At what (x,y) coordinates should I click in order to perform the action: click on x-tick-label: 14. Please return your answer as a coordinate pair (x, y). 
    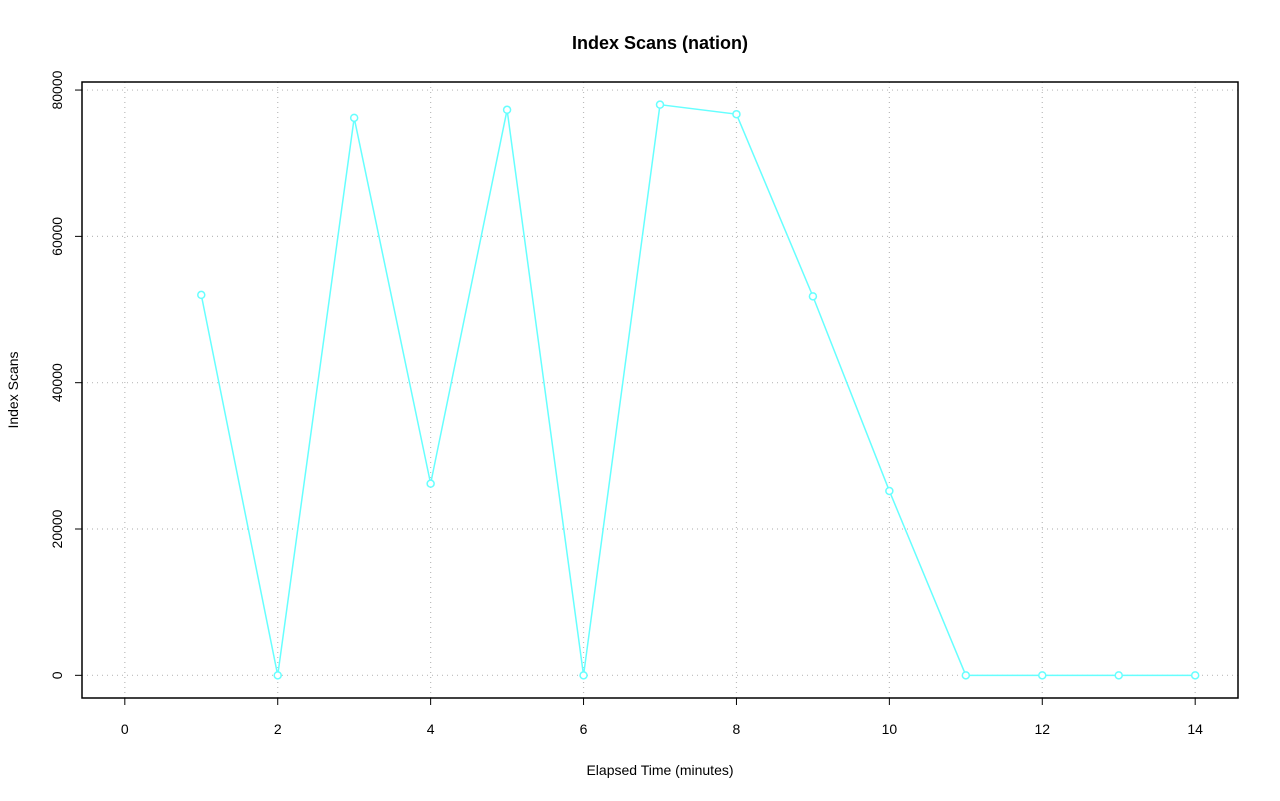
    Looking at the image, I should click on (1195, 729).